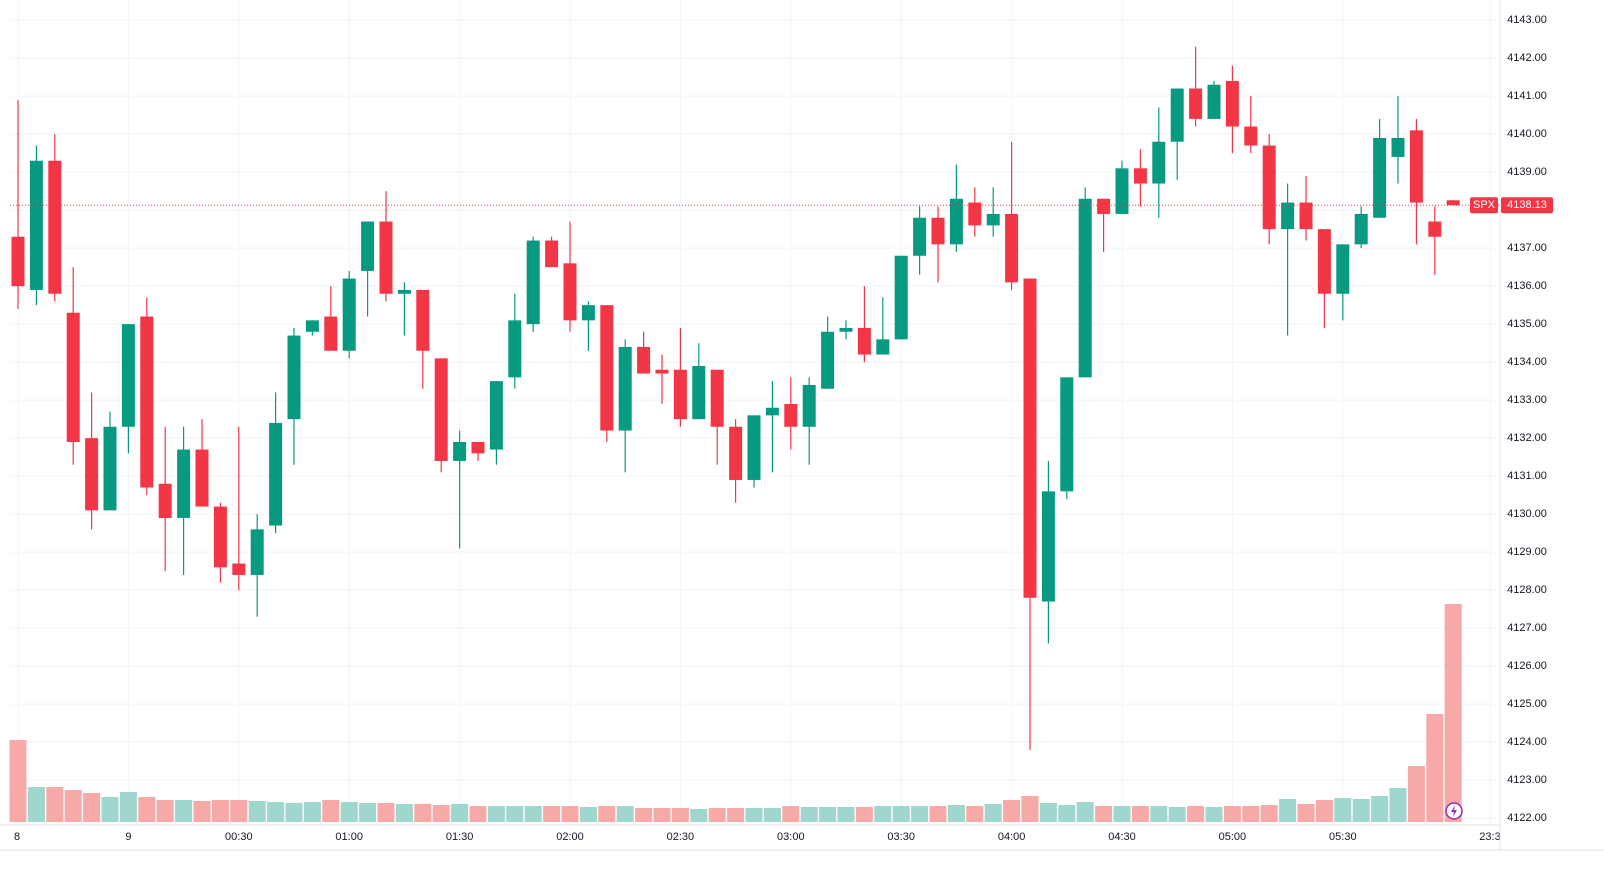 Image resolution: width=1604 pixels, height=871 pixels. What do you see at coordinates (1527, 400) in the screenshot?
I see `y-tick-label: 4133.00` at bounding box center [1527, 400].